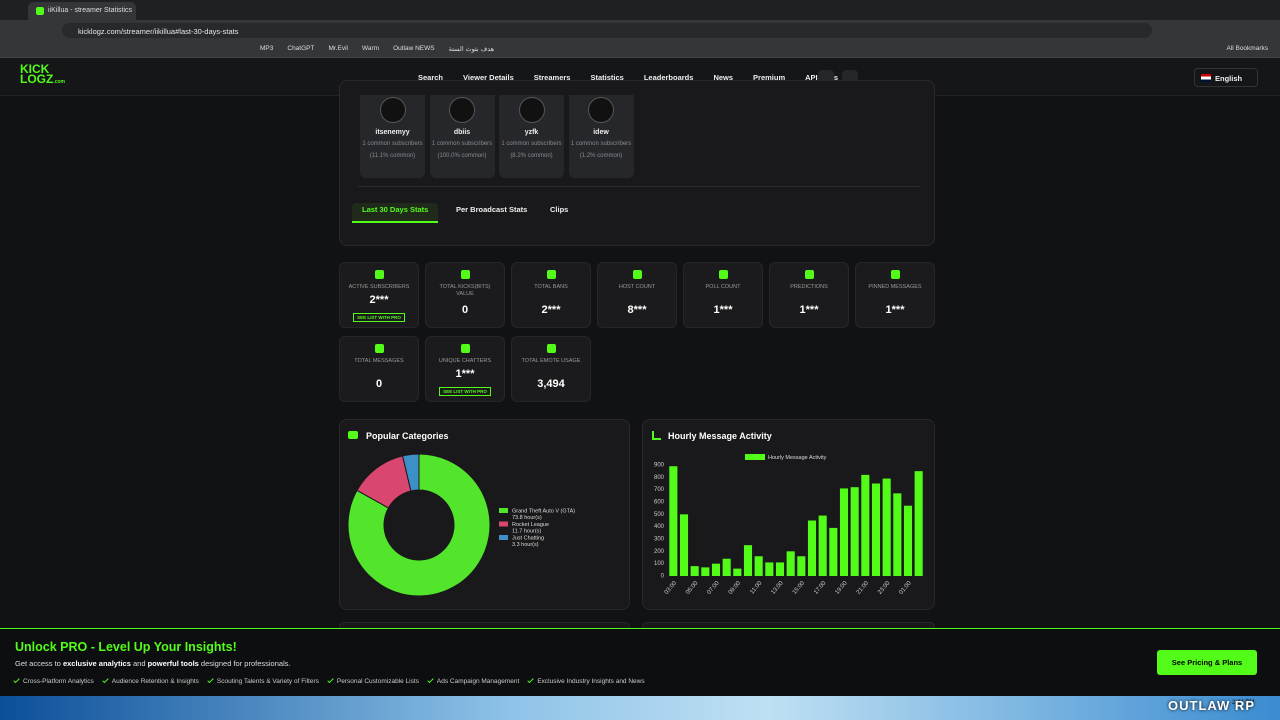 The height and width of the screenshot is (720, 1280). What do you see at coordinates (543, 511) in the screenshot?
I see `legend-label: Grand Theft Auto V (GTA)` at bounding box center [543, 511].